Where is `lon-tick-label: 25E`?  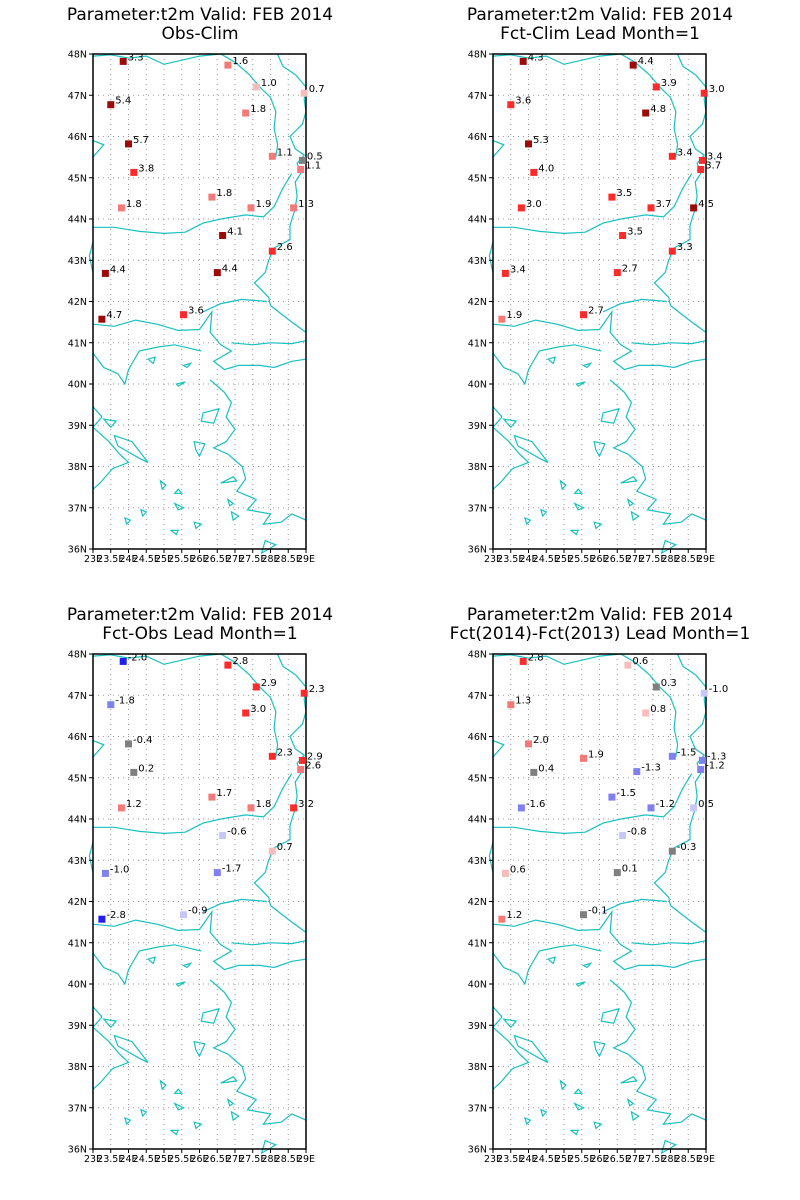
lon-tick-label: 25E is located at coordinates (164, 559).